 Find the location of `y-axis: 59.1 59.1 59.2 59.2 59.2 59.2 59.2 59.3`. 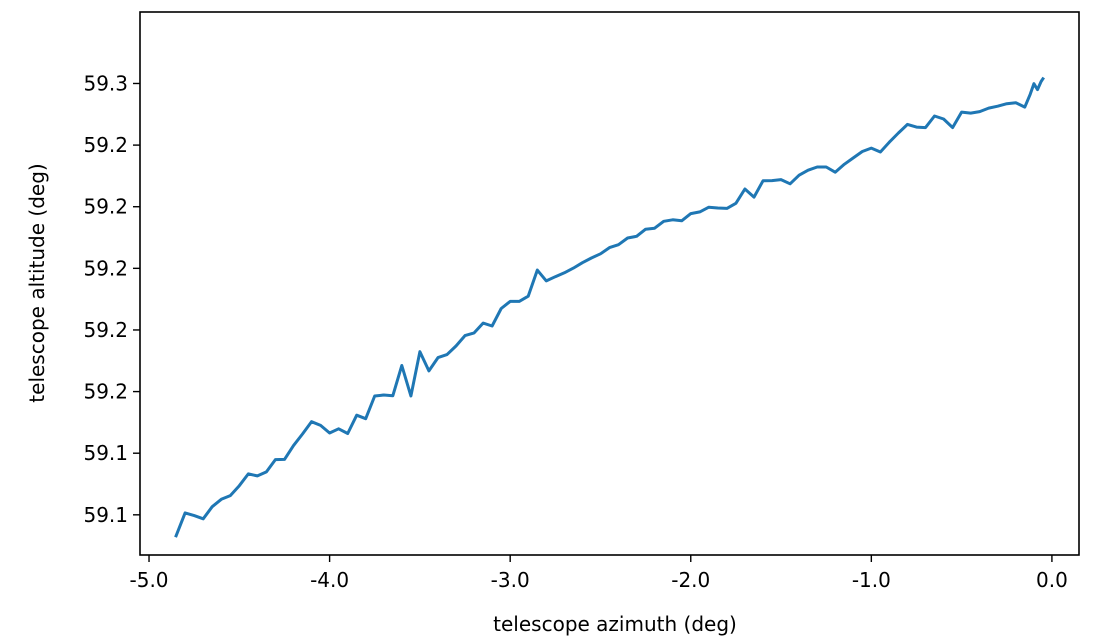

y-axis: 59.1 59.1 59.2 59.2 59.2 59.2 59.2 59.3 is located at coordinates (111, 299).